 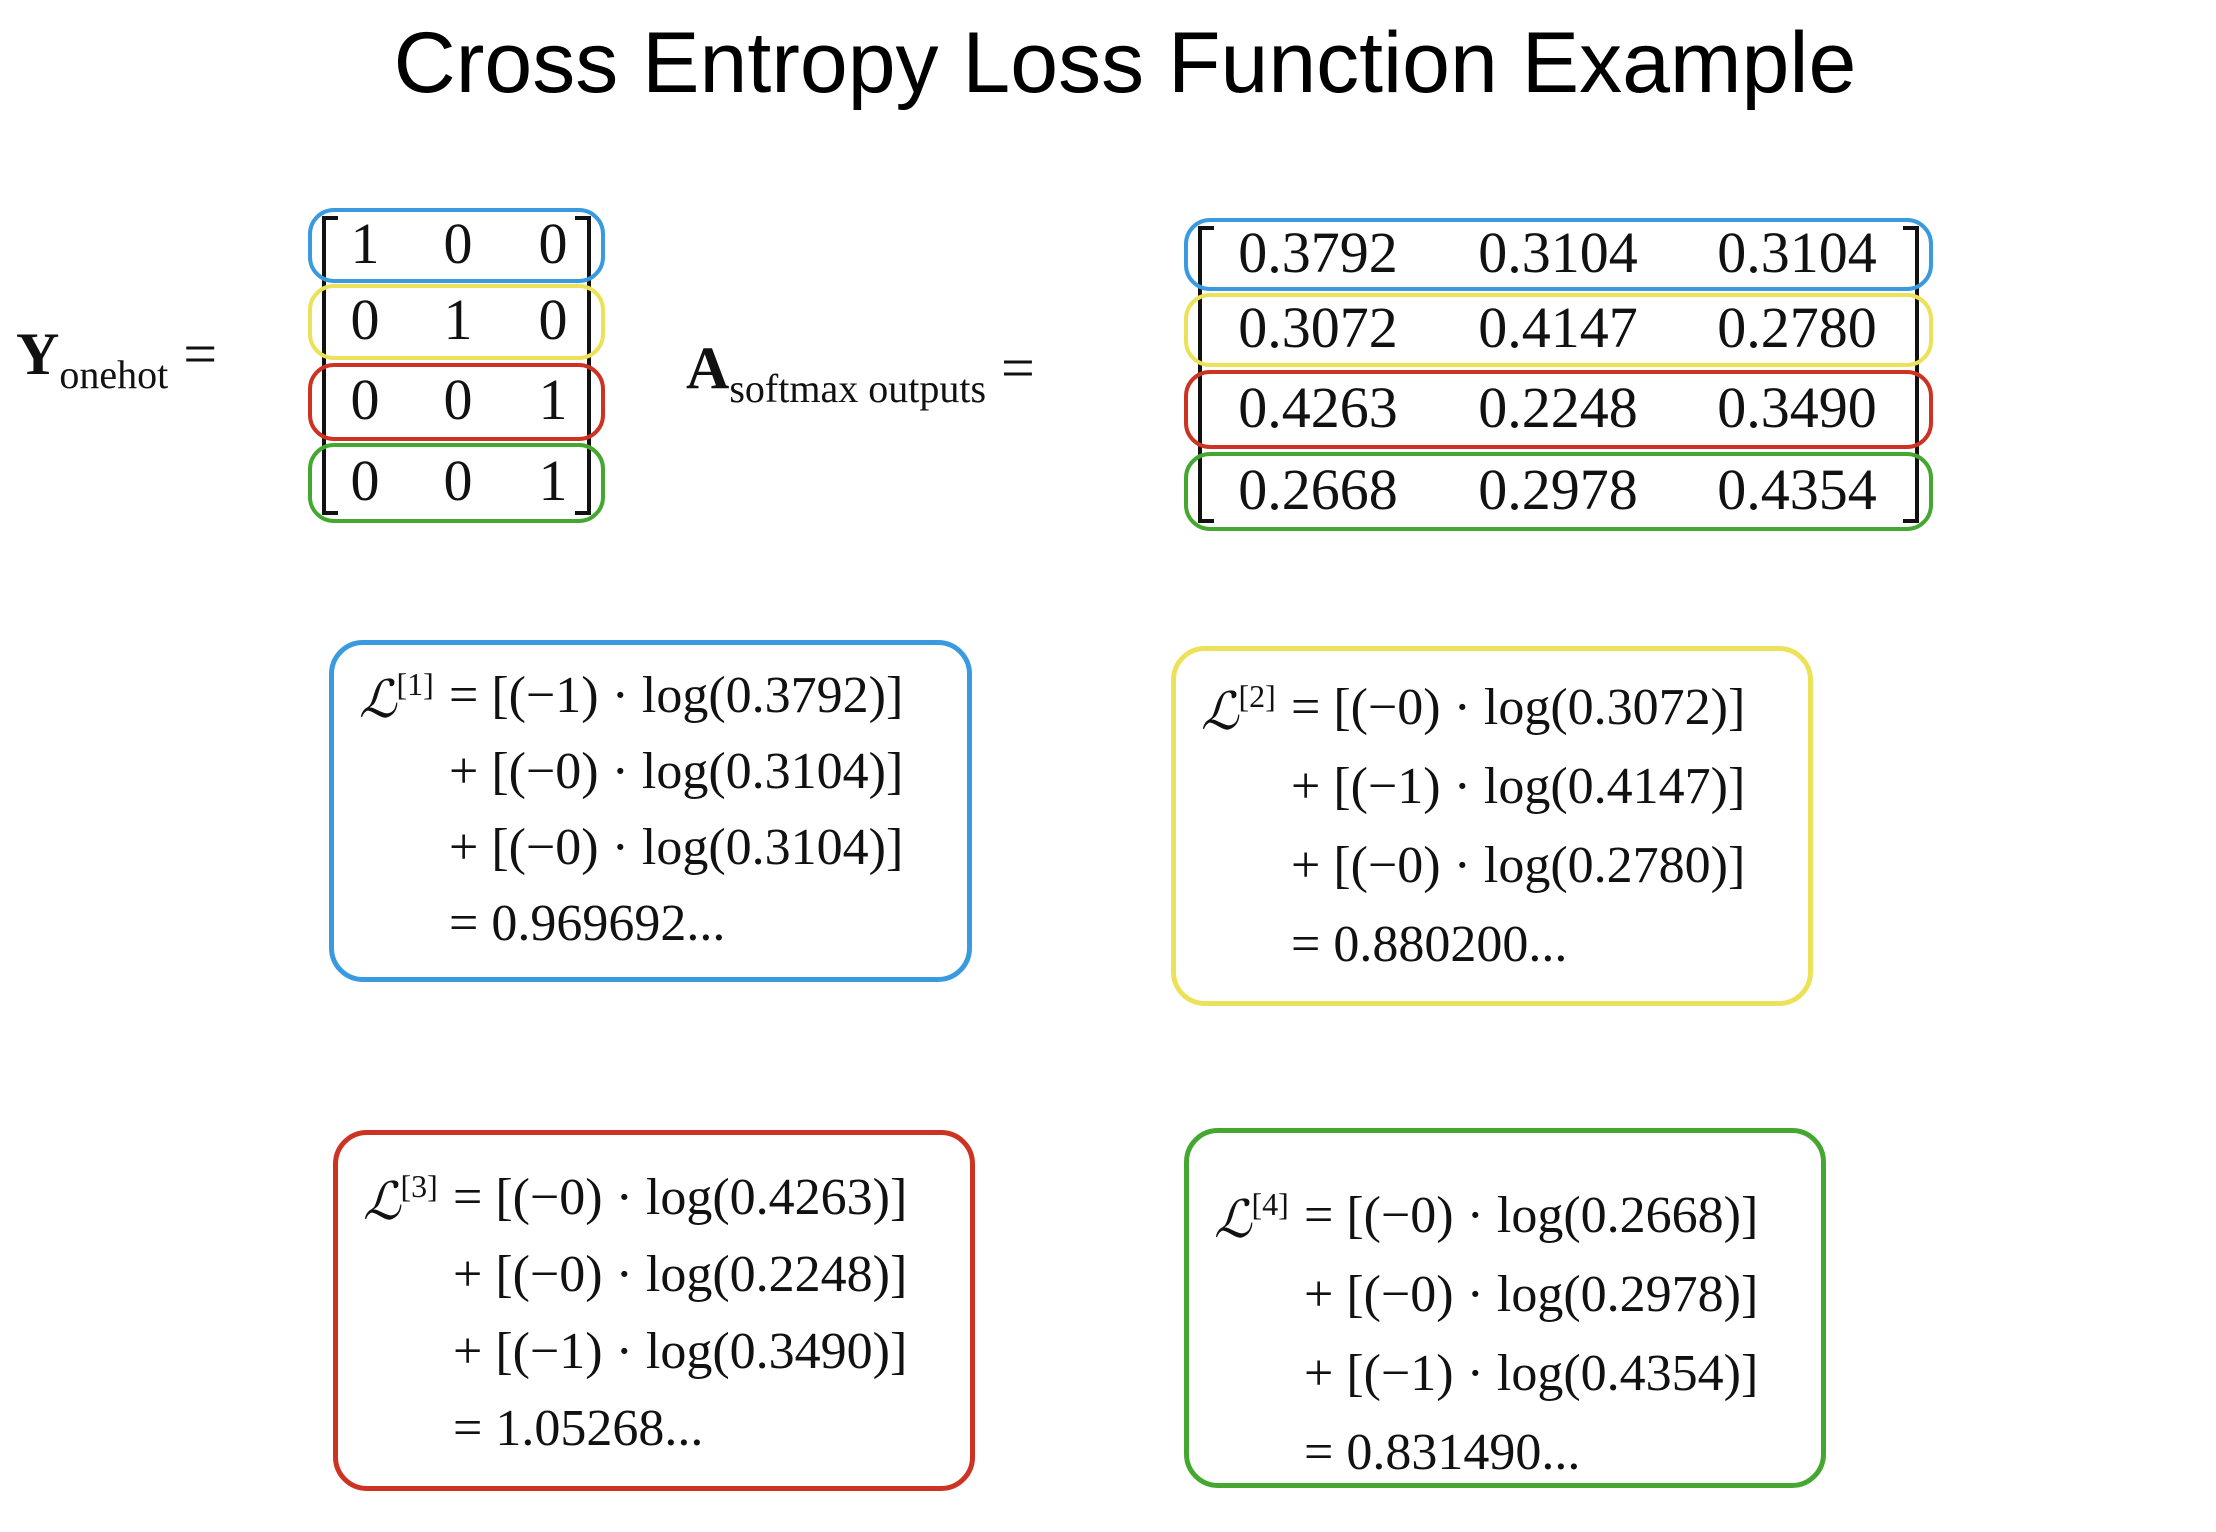 I want to click on matrix-cell: 0.3072, so click(x=1318, y=327).